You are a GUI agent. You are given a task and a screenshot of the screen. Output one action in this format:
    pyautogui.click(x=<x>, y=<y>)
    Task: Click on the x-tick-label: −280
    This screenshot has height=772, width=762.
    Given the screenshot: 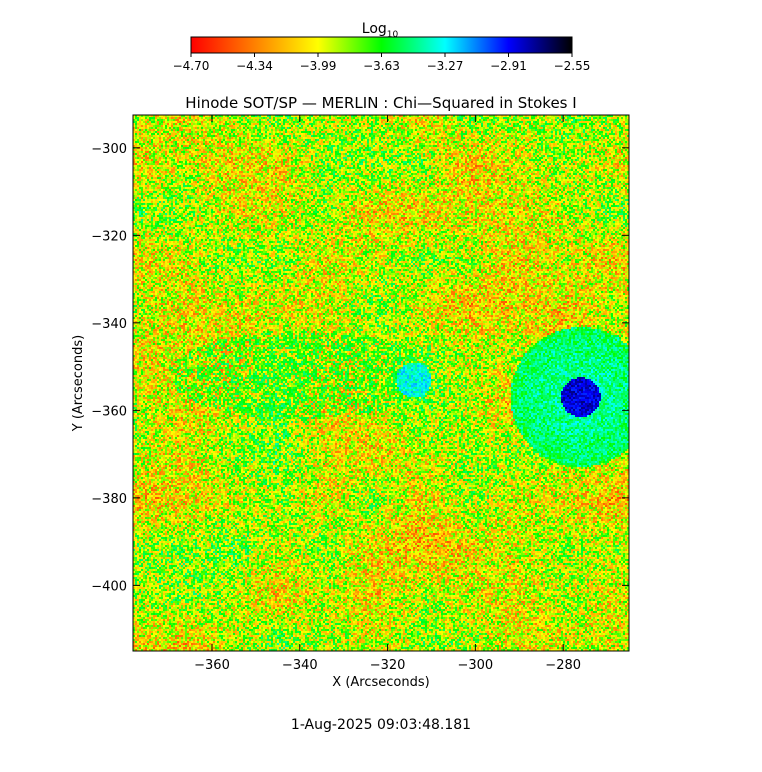 What is the action you would take?
    pyautogui.click(x=563, y=665)
    